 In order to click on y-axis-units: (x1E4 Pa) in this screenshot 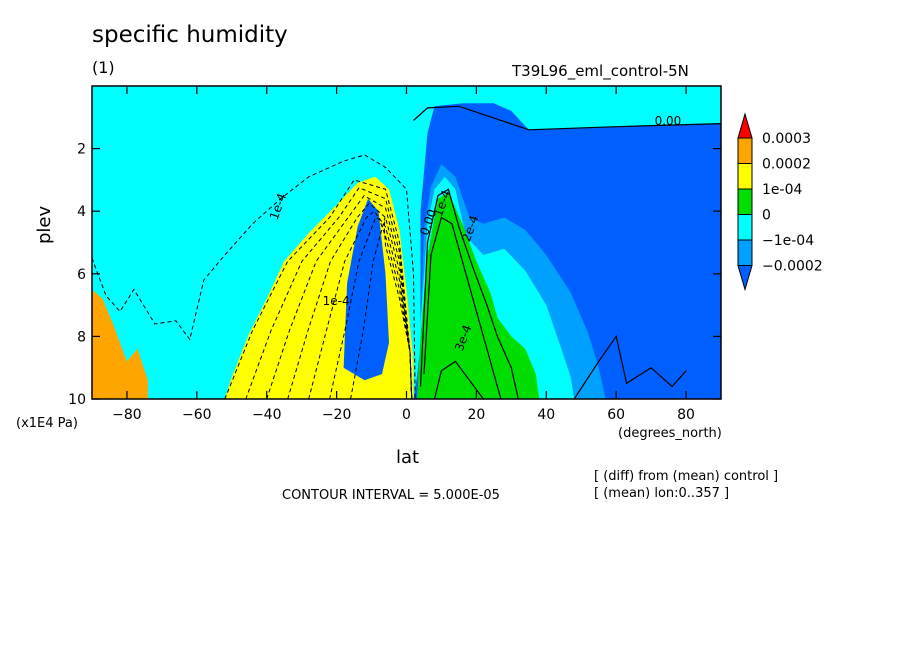, I will do `click(47, 423)`.